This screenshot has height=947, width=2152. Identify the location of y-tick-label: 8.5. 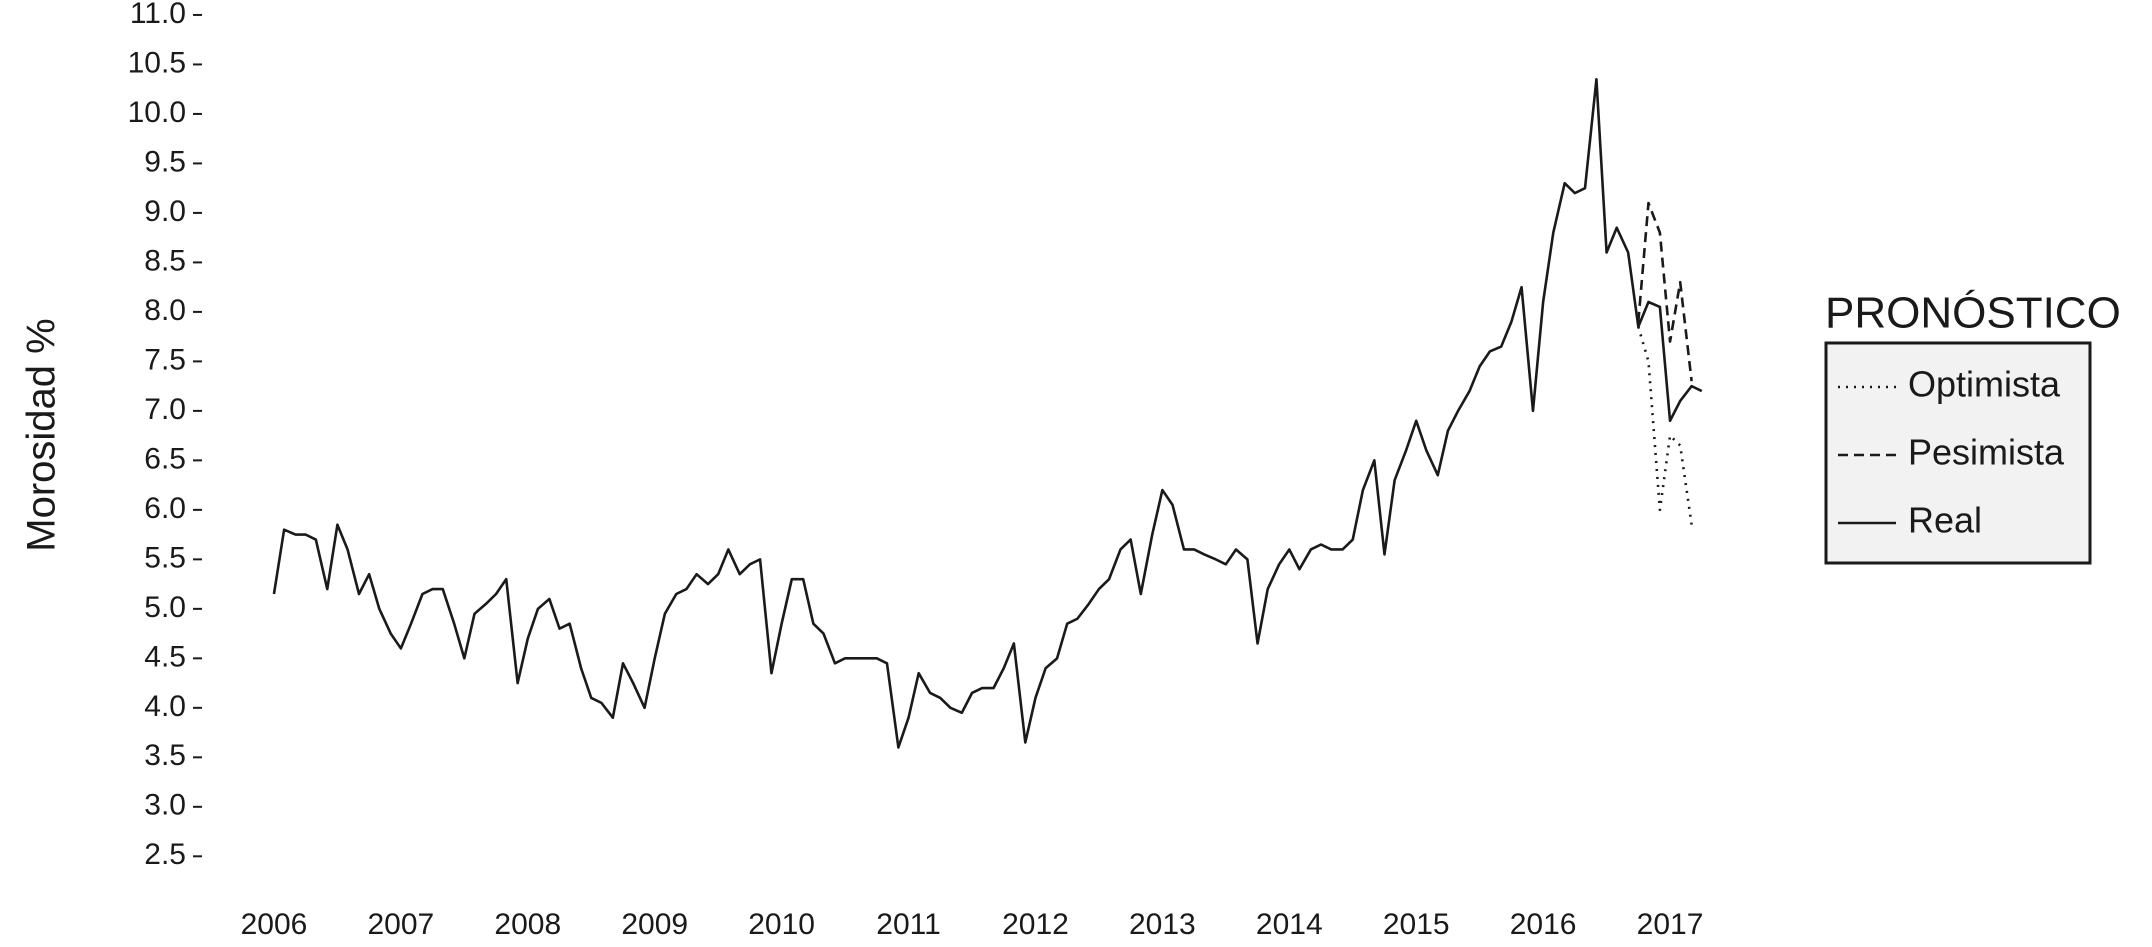
(165, 260).